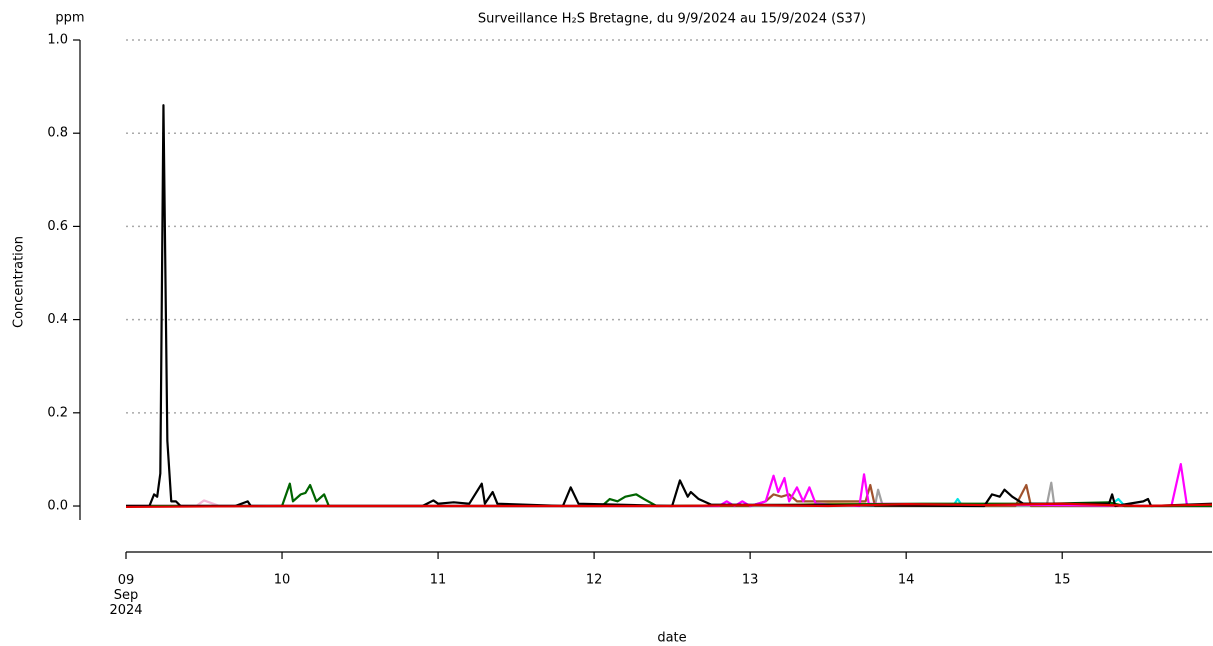  What do you see at coordinates (594, 580) in the screenshot?
I see `x-tick-label: 12` at bounding box center [594, 580].